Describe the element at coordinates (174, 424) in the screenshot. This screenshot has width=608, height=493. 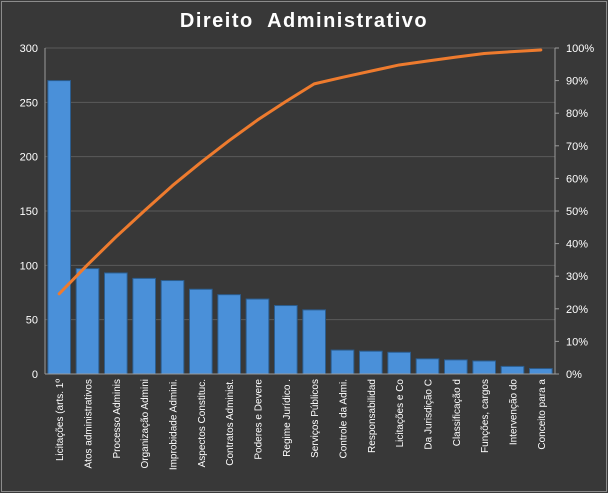
I see `x-category-label: Improbidade Admini.` at that location.